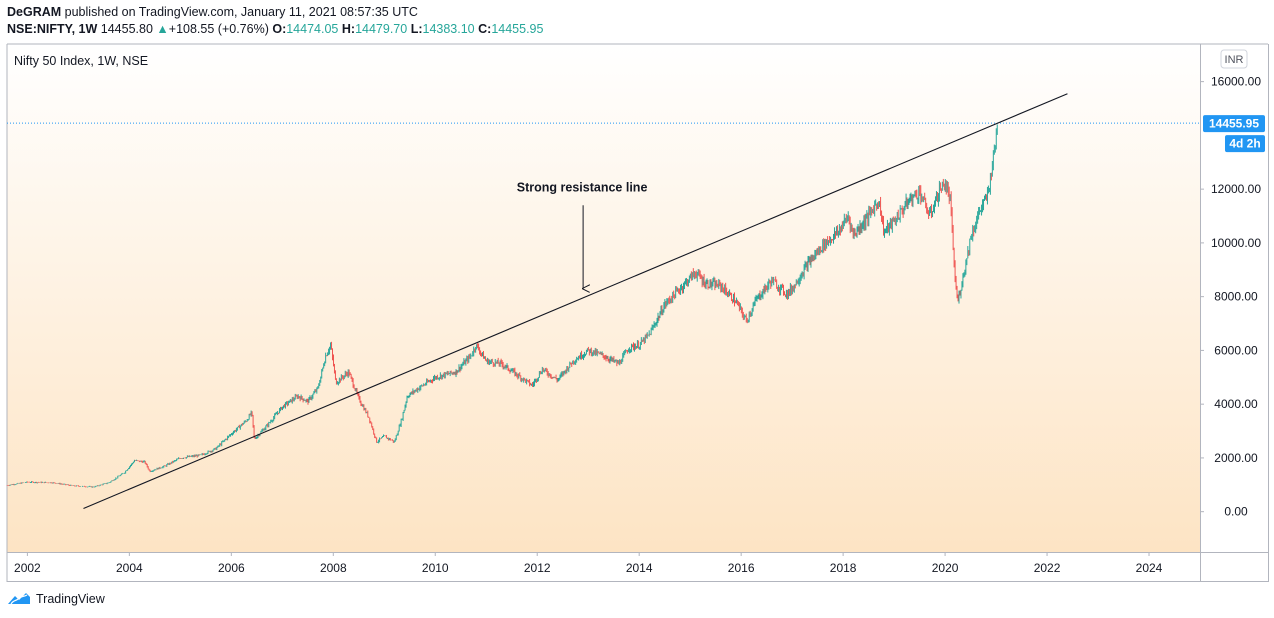 Image resolution: width=1274 pixels, height=618 pixels. I want to click on last-price-label: 14455.95, so click(1234, 124).